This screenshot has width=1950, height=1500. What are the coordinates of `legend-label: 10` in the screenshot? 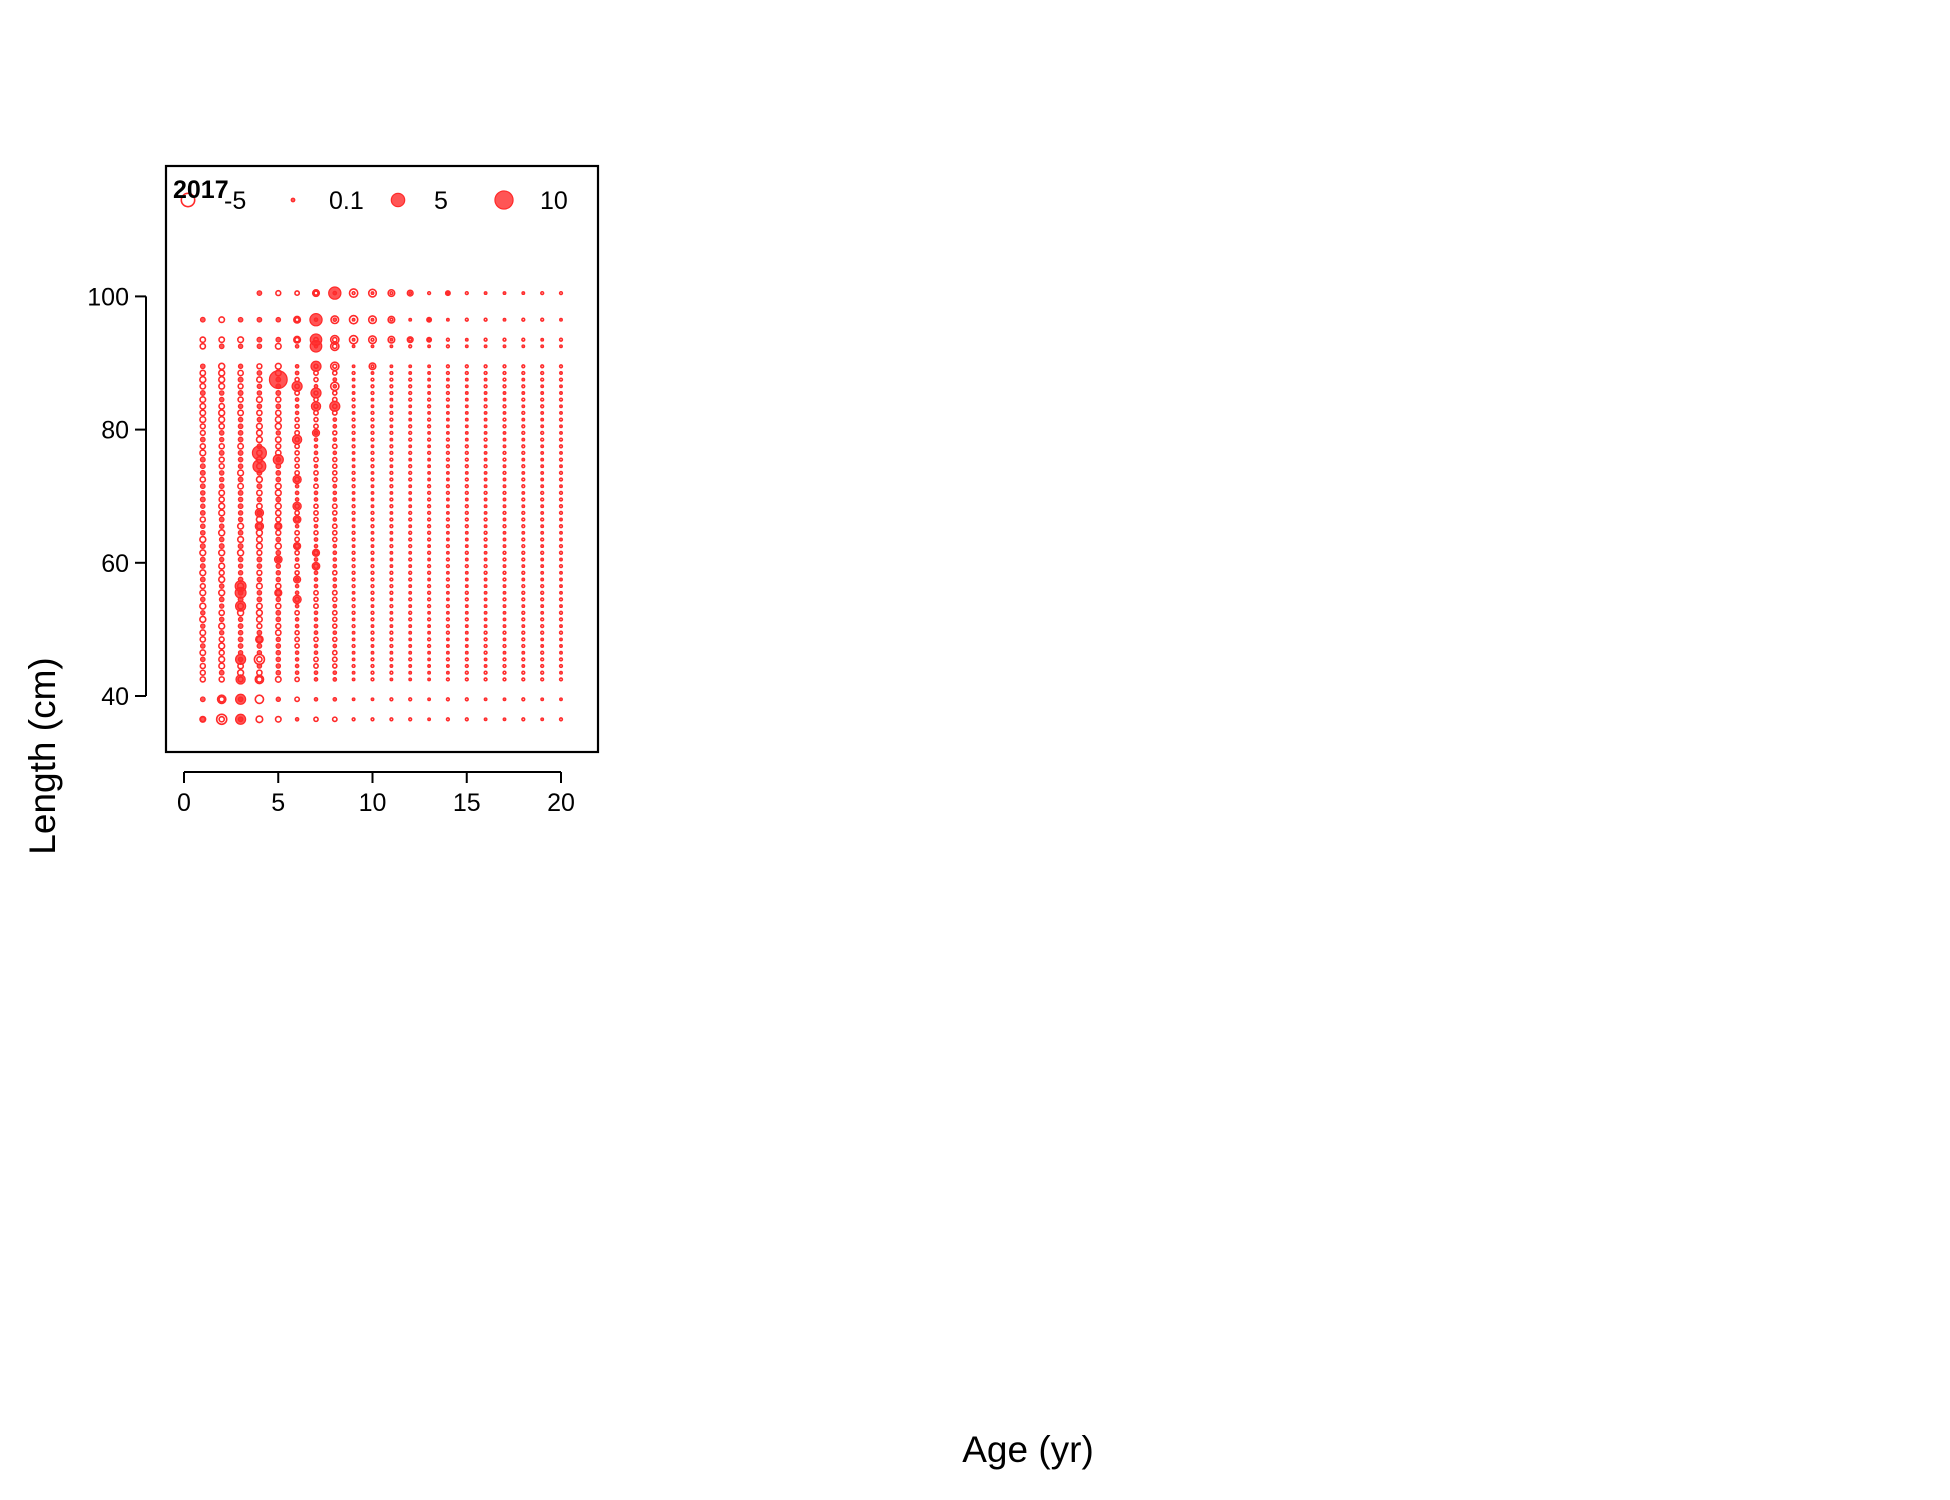 It's located at (554, 201).